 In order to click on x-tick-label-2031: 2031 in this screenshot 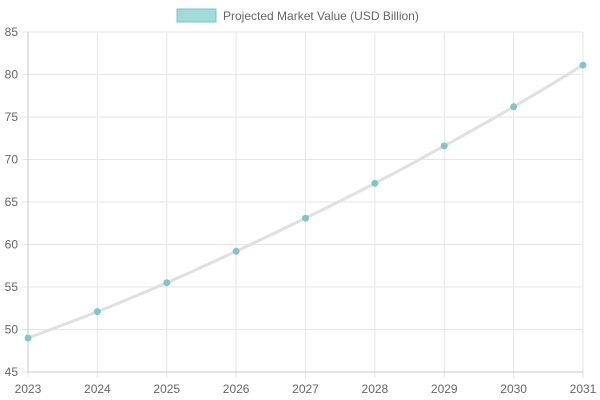, I will do `click(583, 389)`.